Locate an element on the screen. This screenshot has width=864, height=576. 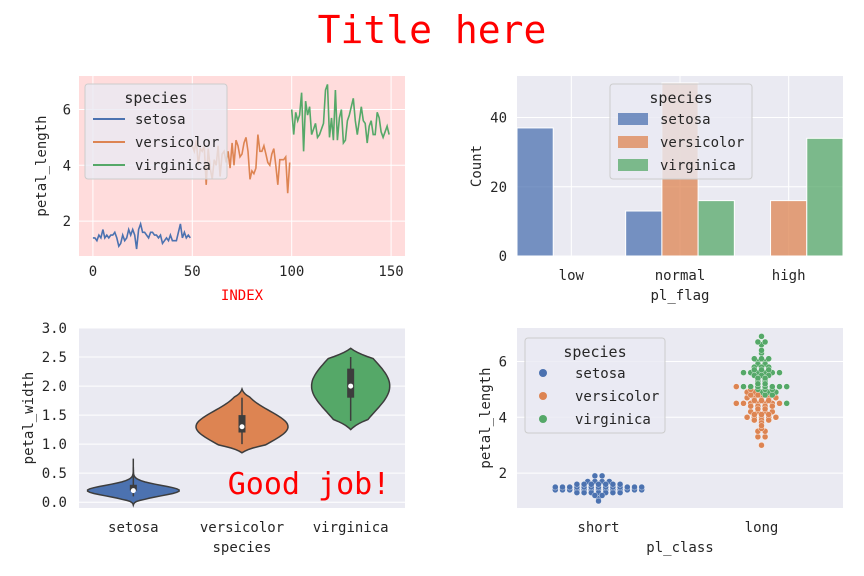
bar-virginica is located at coordinates (825, 197).